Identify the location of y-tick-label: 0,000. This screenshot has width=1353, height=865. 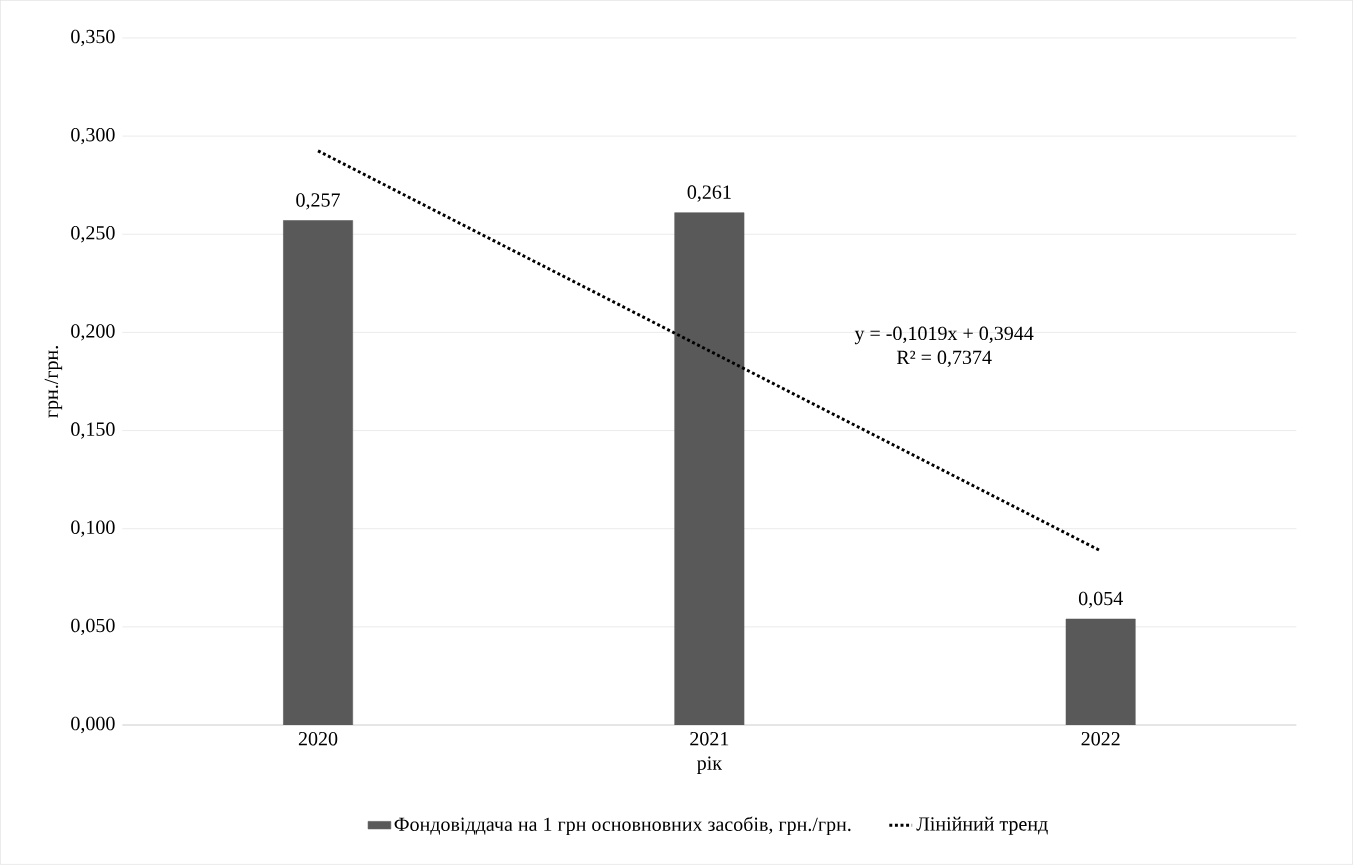
(93, 725).